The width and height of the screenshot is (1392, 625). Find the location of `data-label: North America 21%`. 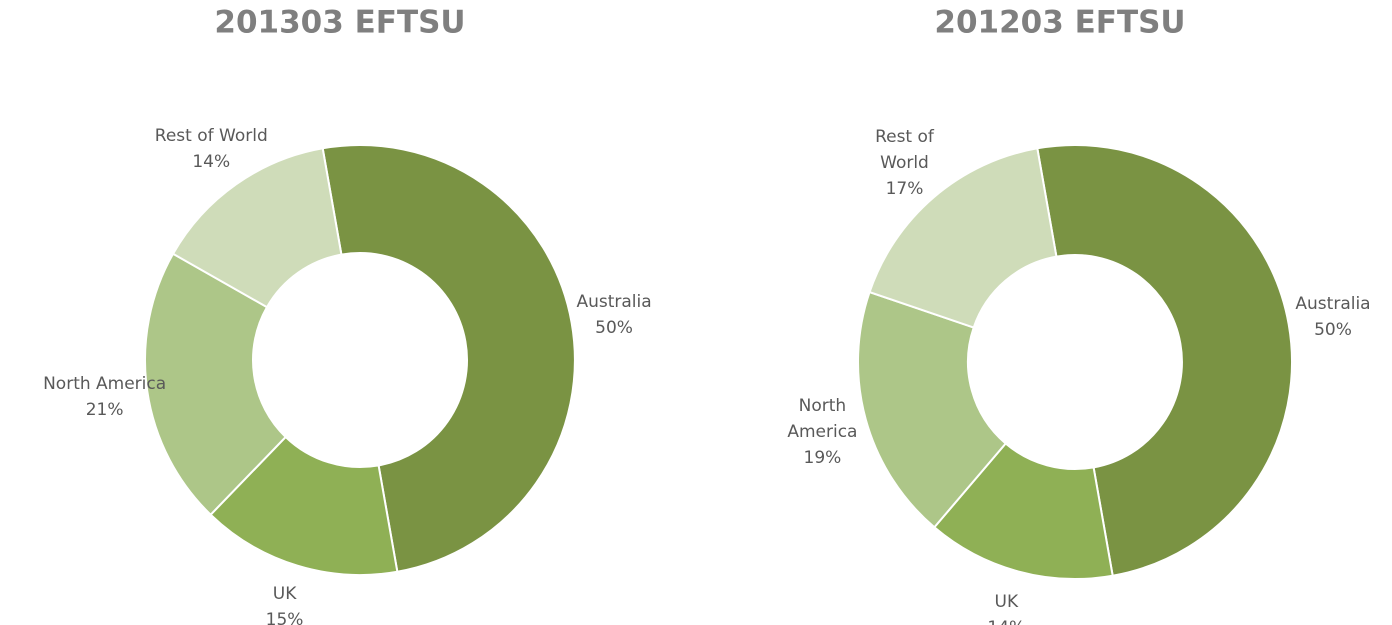

data-label: North America 21% is located at coordinates (104, 397).